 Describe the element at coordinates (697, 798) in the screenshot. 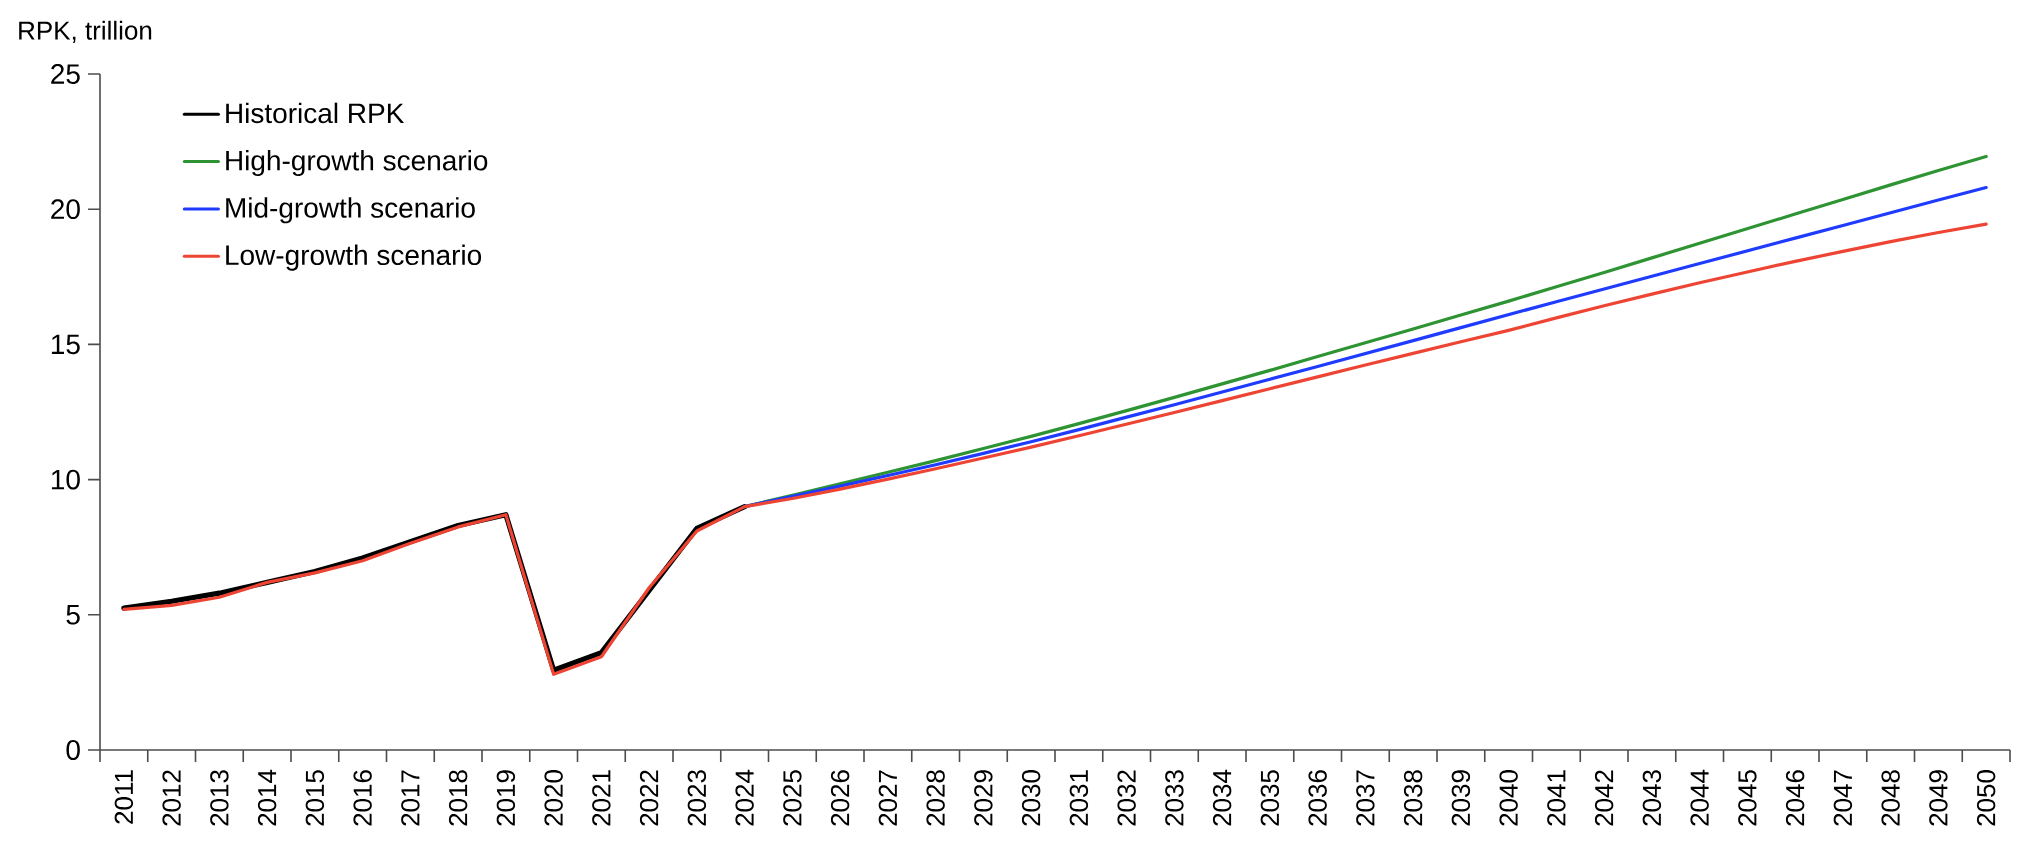

I see `x-tick-label: 2023` at that location.